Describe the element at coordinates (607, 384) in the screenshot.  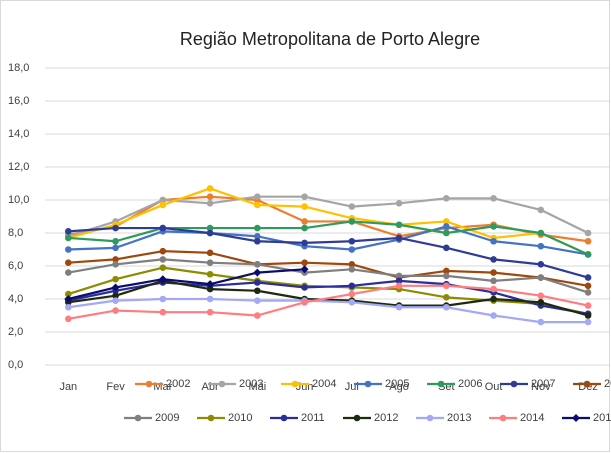
I see `legend-label: 2008` at that location.